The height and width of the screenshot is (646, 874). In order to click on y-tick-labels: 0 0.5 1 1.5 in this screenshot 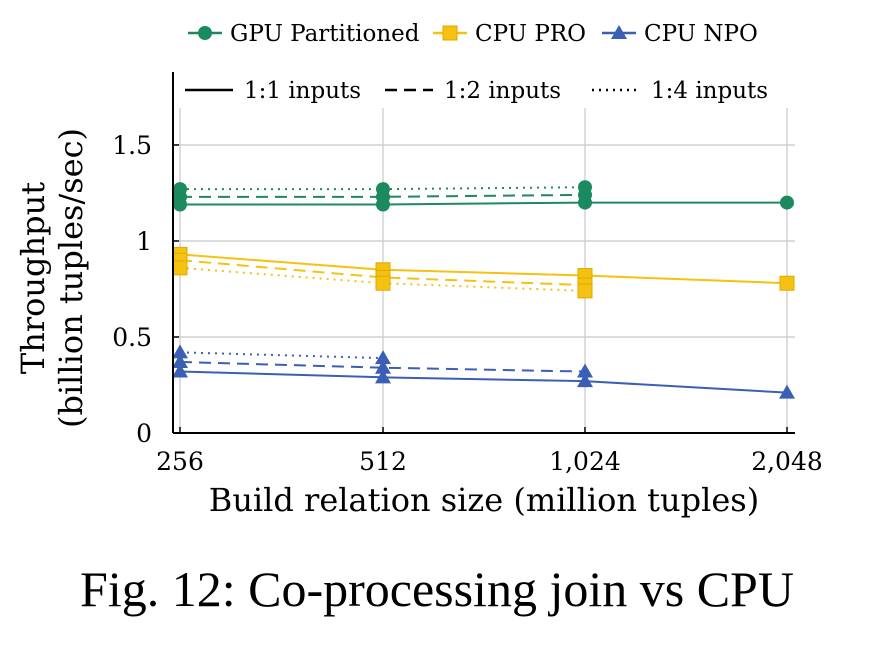, I will do `click(132, 289)`.